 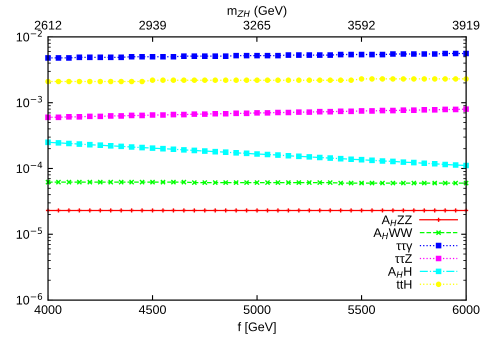 What do you see at coordinates (48, 25) in the screenshot?
I see `x2-tick-label: 2612` at bounding box center [48, 25].